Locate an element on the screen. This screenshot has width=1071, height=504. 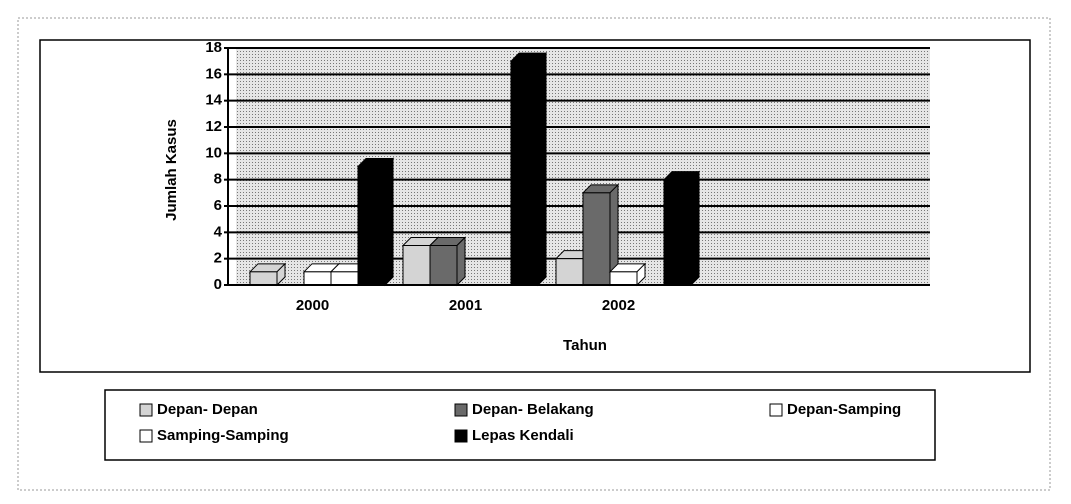
y-tick-label: 14 is located at coordinates (213, 100).